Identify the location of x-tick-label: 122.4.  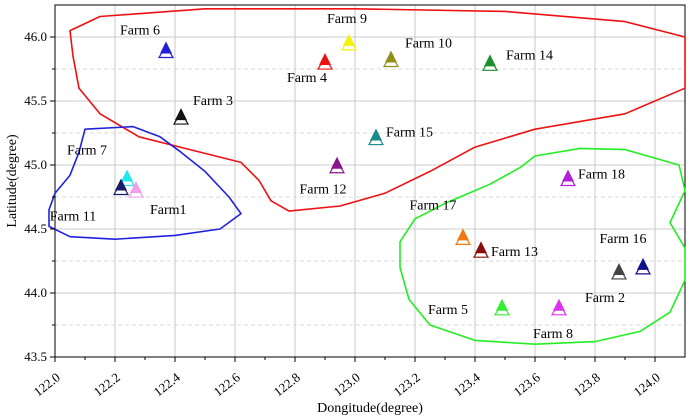
(167, 384).